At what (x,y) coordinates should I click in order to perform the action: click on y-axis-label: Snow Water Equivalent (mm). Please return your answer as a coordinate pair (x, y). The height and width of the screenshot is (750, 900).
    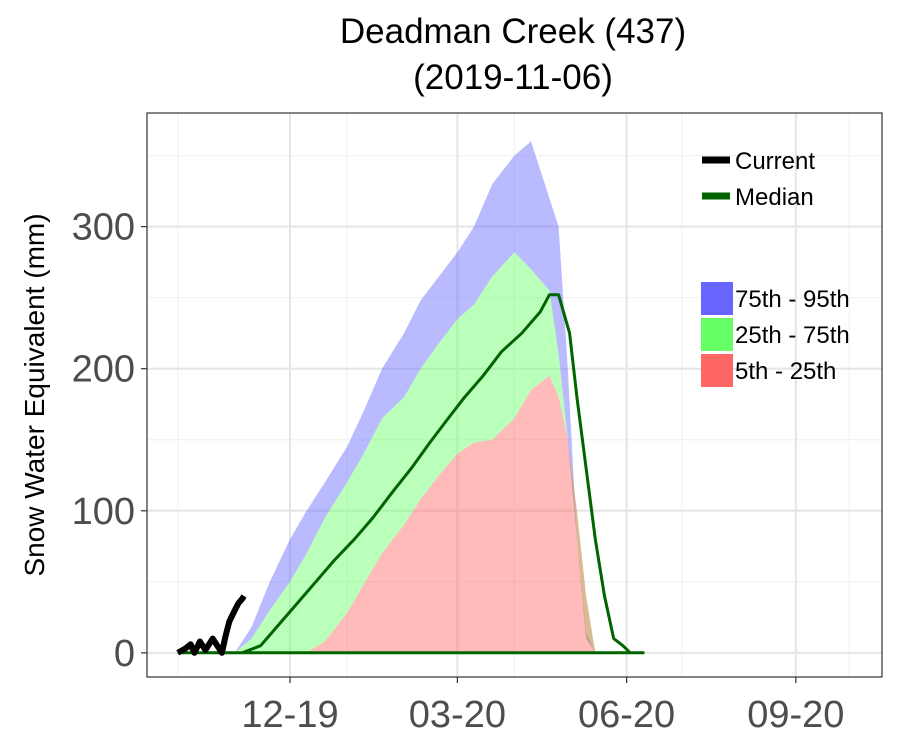
    Looking at the image, I should click on (34, 394).